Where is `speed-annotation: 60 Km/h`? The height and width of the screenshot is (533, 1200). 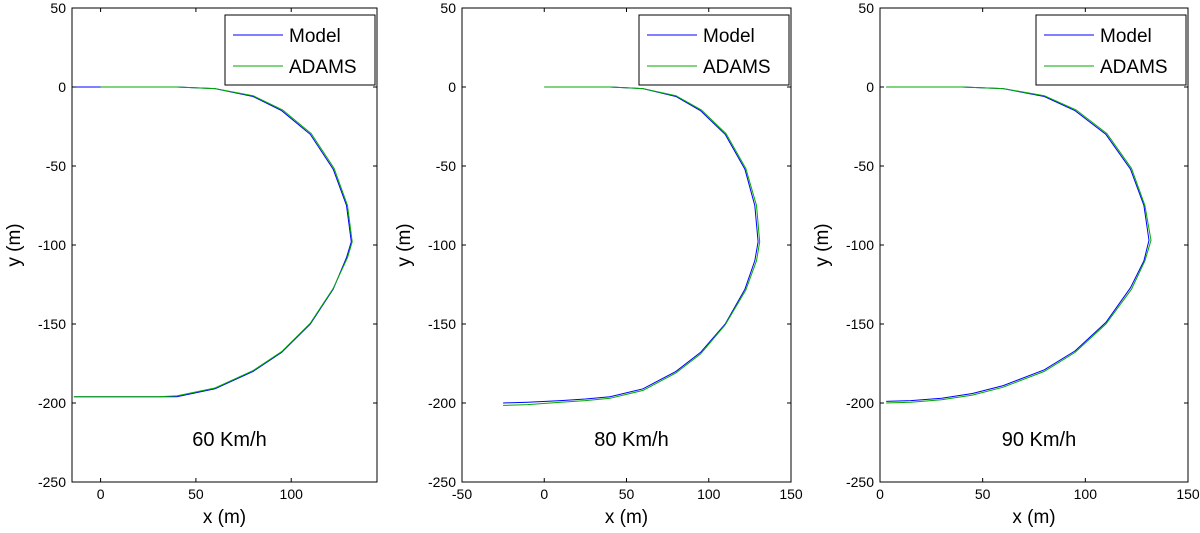
speed-annotation: 60 Km/h is located at coordinates (229, 440).